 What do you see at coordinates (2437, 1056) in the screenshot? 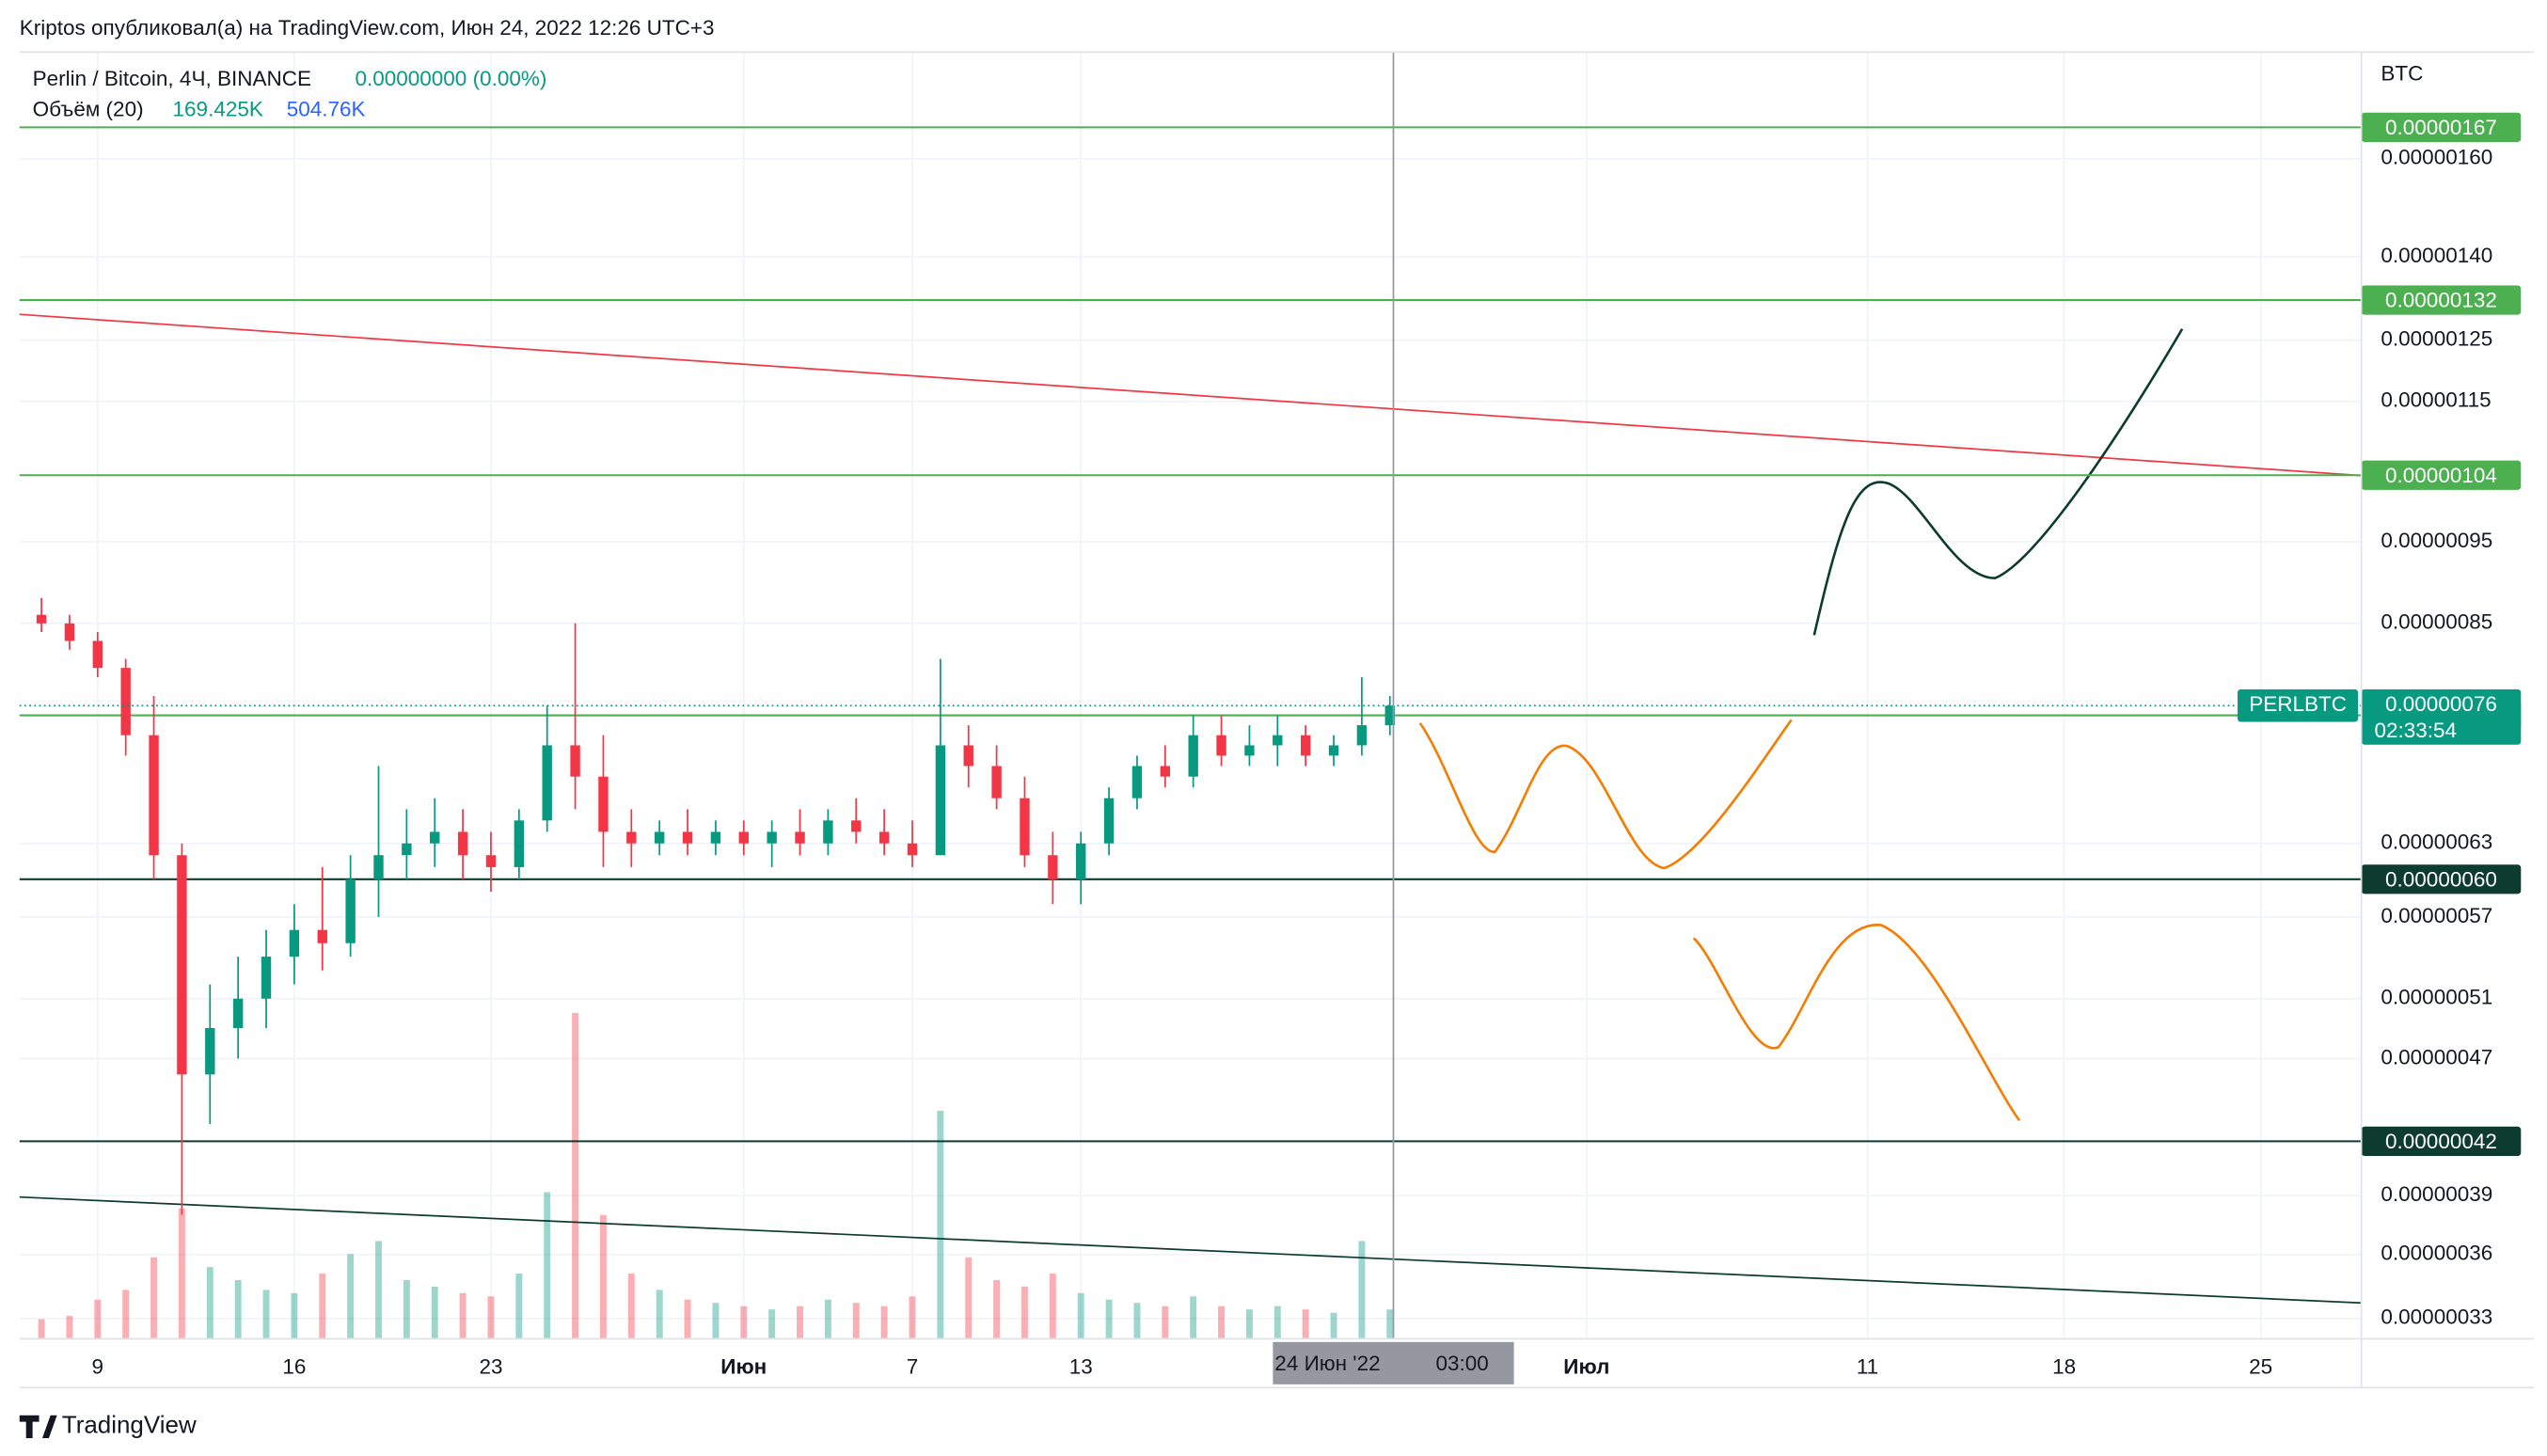
I see `y-tick-label: 0.00000047` at bounding box center [2437, 1056].